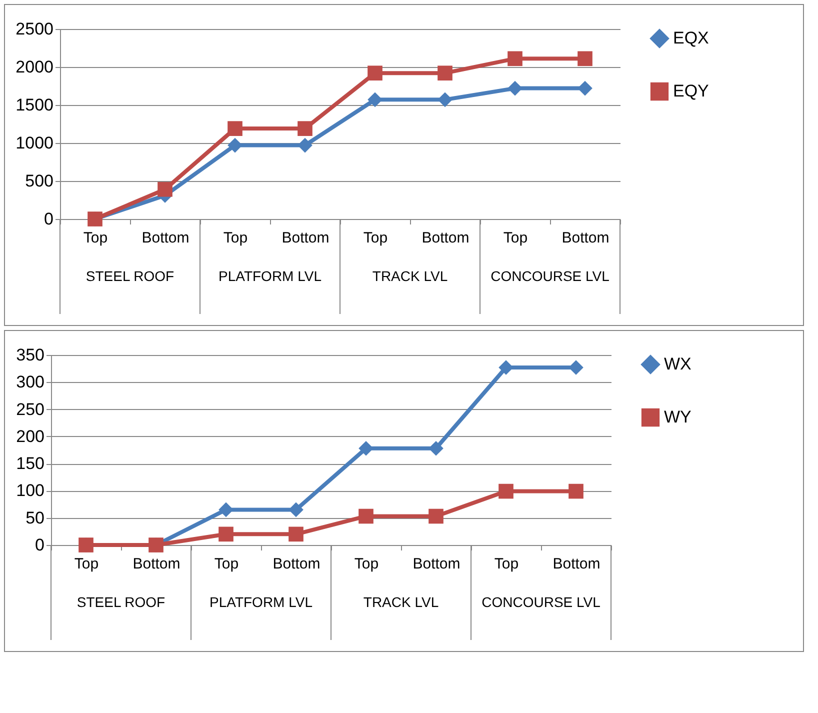 The height and width of the screenshot is (713, 818). I want to click on y-tick-label: 250, so click(30, 409).